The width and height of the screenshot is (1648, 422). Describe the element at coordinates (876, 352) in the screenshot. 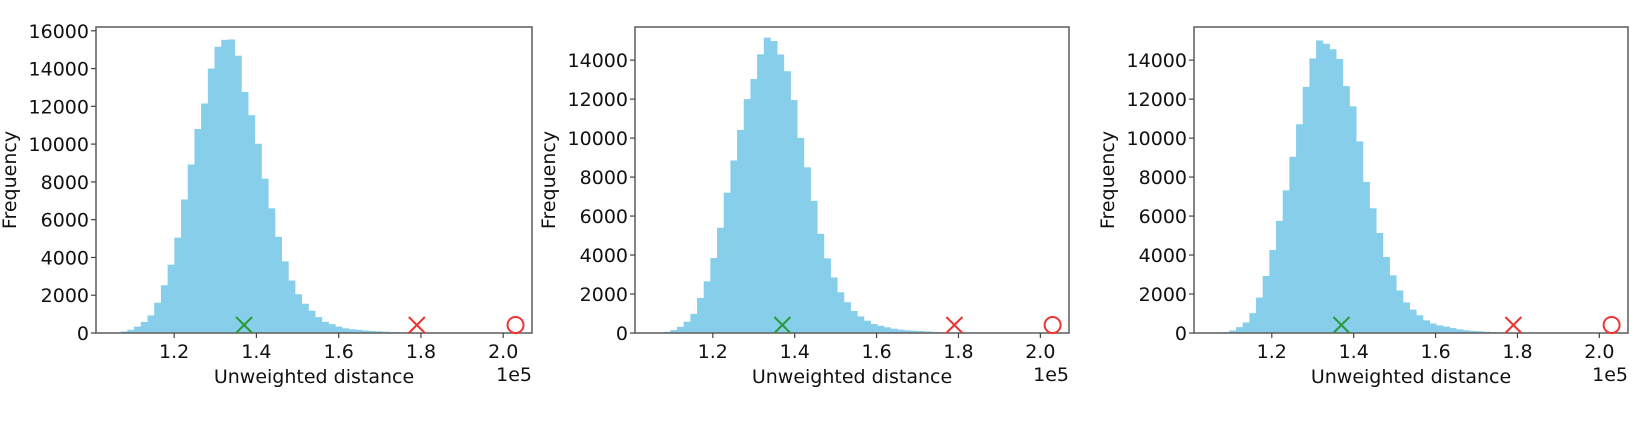

I see `x-tick-label: 1.6` at that location.